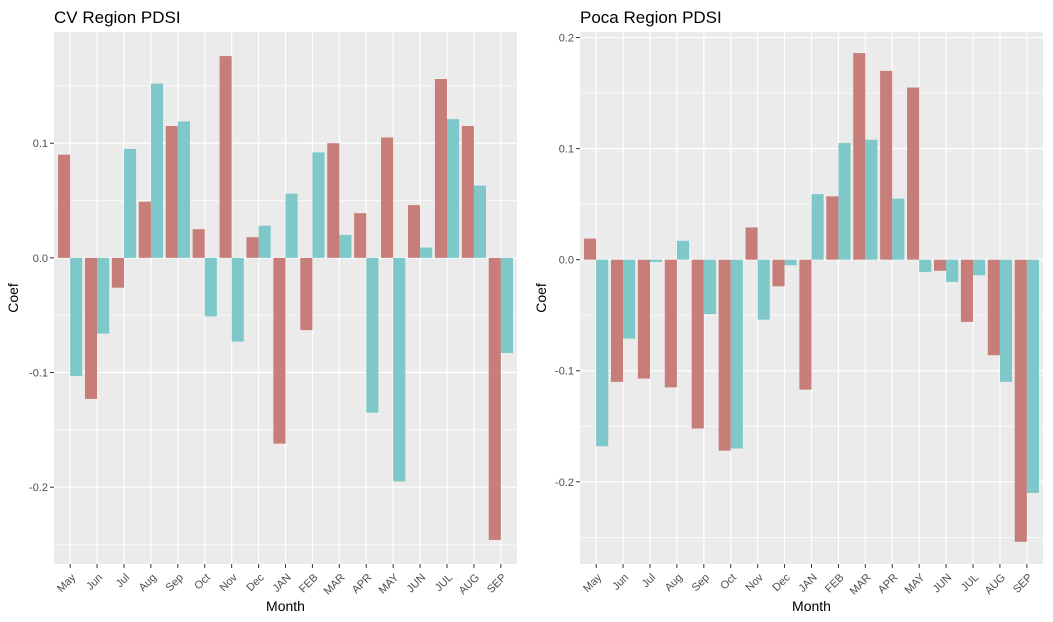 The height and width of the screenshot is (622, 1053). I want to click on chart-title: Poca Region PDSI, so click(651, 17).